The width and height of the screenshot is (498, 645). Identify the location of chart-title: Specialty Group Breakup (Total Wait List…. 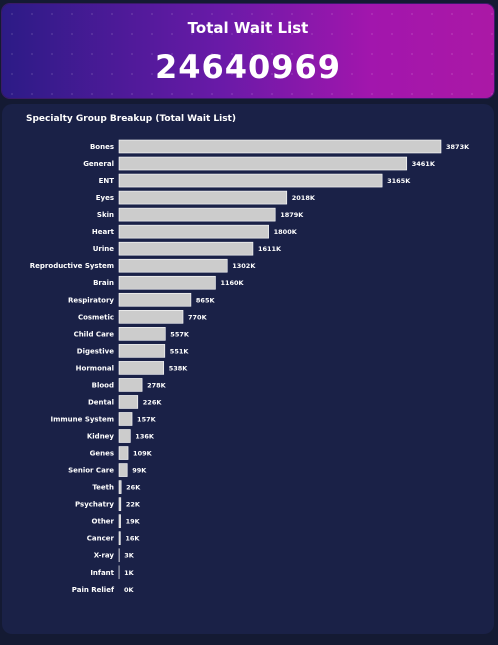
(131, 119).